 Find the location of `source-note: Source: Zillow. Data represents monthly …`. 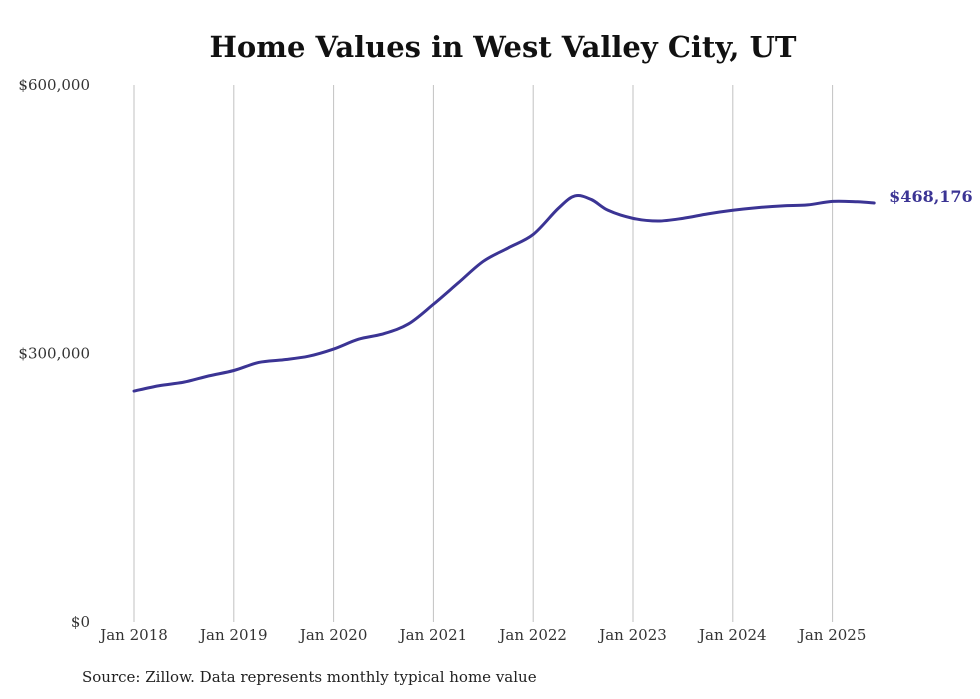

source-note: Source: Zillow. Data represents monthly … is located at coordinates (309, 677).